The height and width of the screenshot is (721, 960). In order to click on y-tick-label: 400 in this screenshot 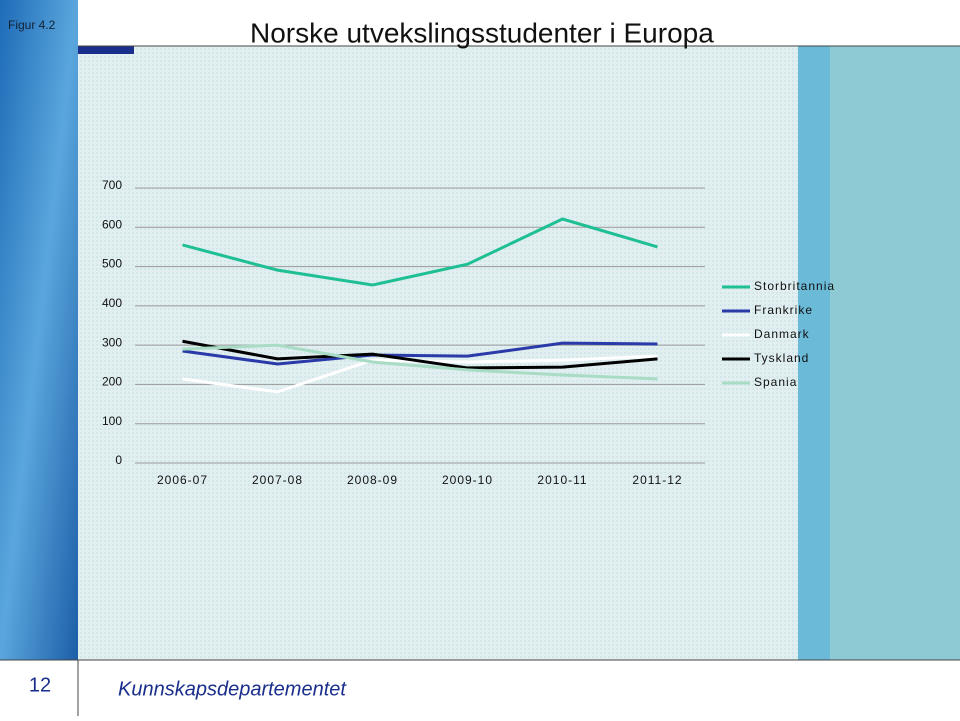, I will do `click(112, 303)`.